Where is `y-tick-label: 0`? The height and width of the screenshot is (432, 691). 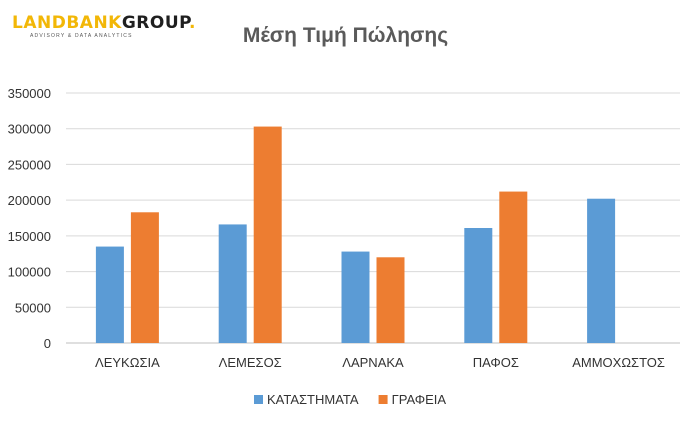
y-tick-label: 0 is located at coordinates (47, 343).